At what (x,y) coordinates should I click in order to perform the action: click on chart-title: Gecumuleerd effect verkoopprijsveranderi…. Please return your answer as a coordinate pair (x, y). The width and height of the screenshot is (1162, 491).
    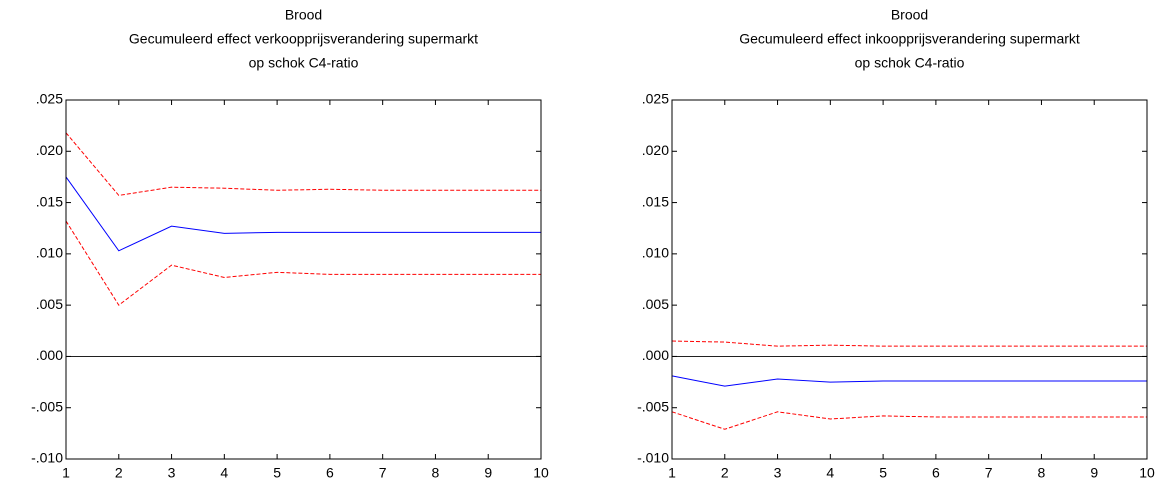
    Looking at the image, I should click on (303, 39).